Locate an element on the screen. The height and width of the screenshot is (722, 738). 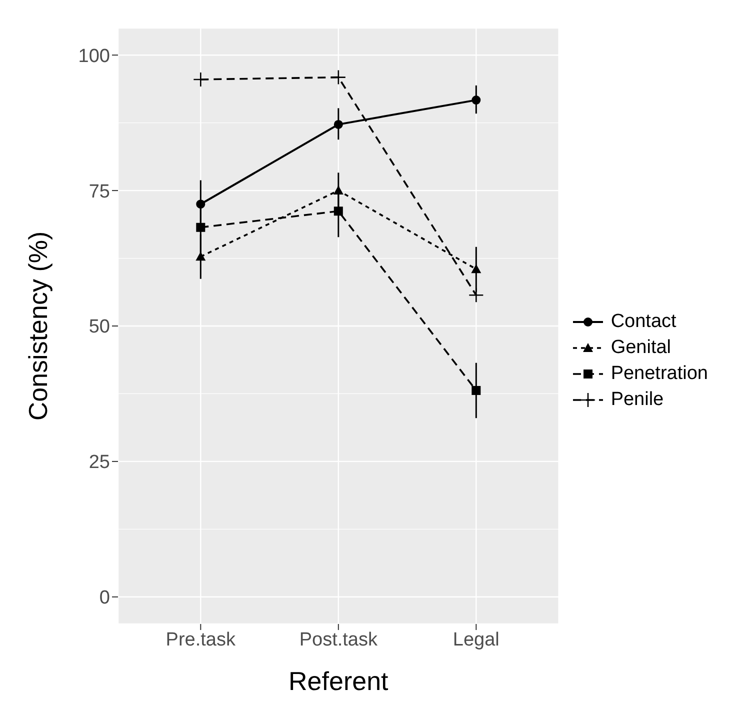
y-tick-label: 0 is located at coordinates (104, 598).